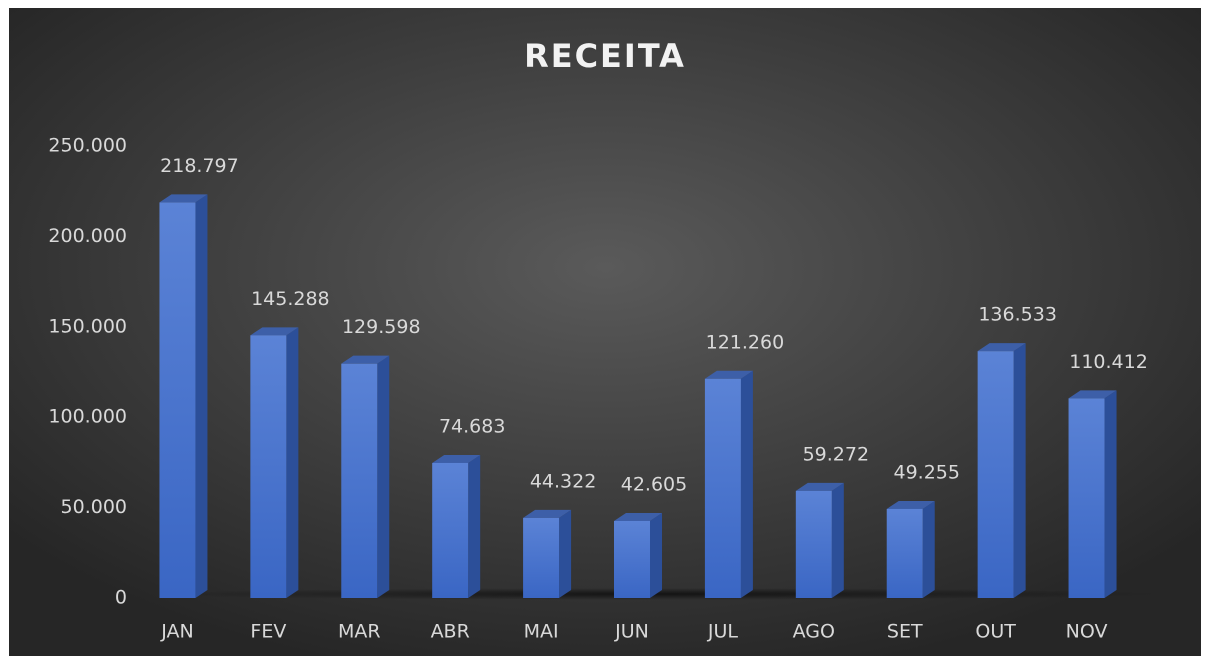 The image size is (1211, 660). I want to click on data-label: 110.412, so click(1108, 362).